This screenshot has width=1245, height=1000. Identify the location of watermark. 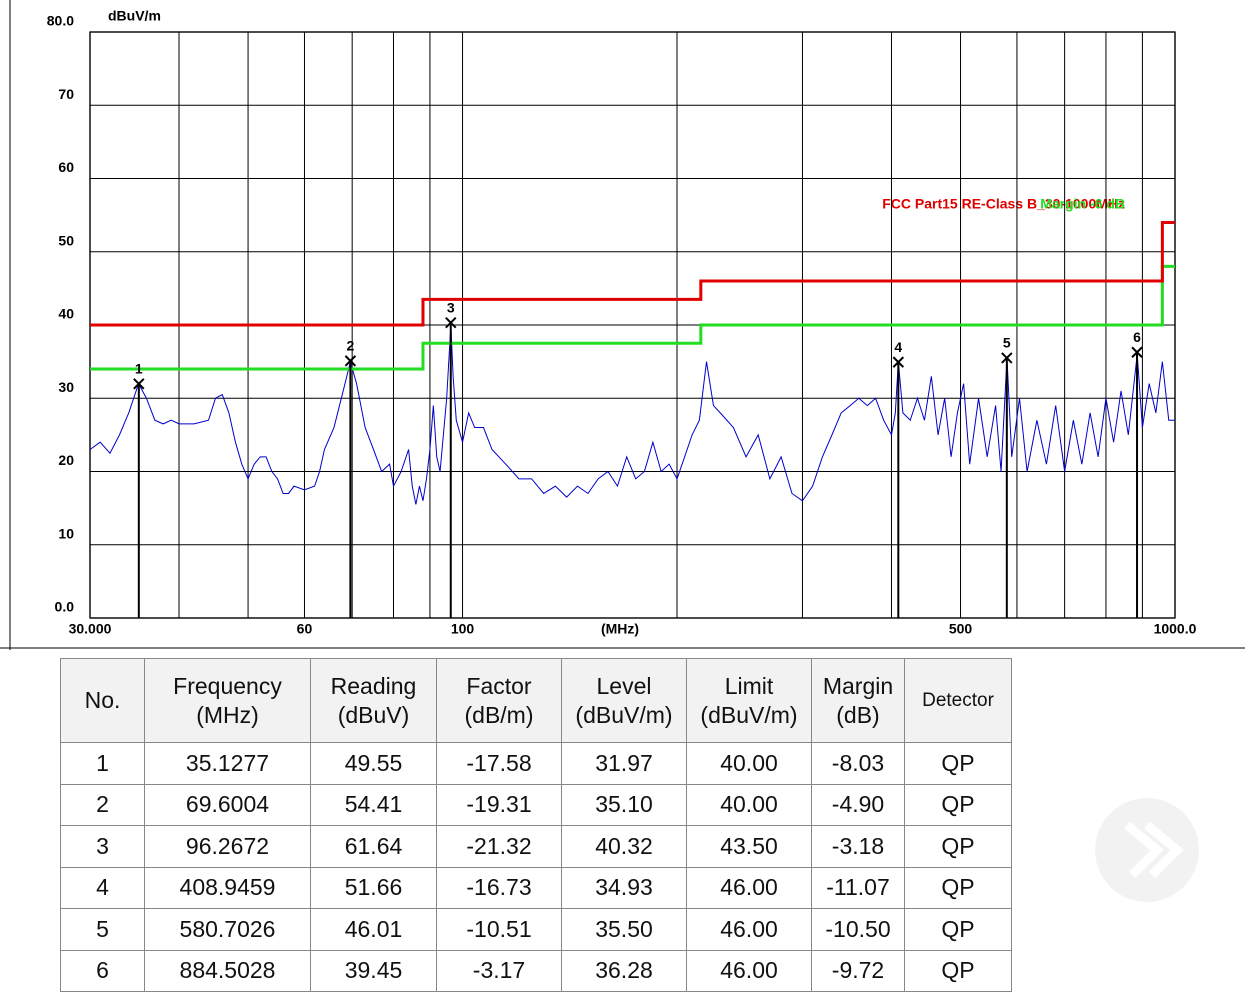
(1147, 850).